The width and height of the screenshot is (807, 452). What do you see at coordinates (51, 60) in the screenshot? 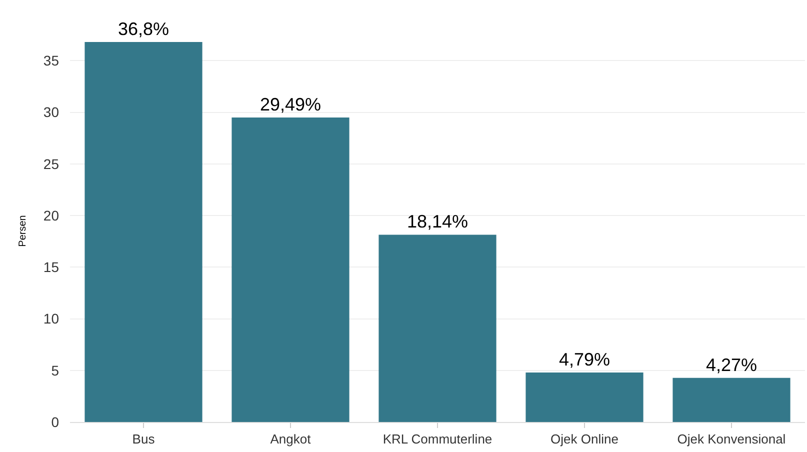
I see `y-tick-label: 35` at bounding box center [51, 60].